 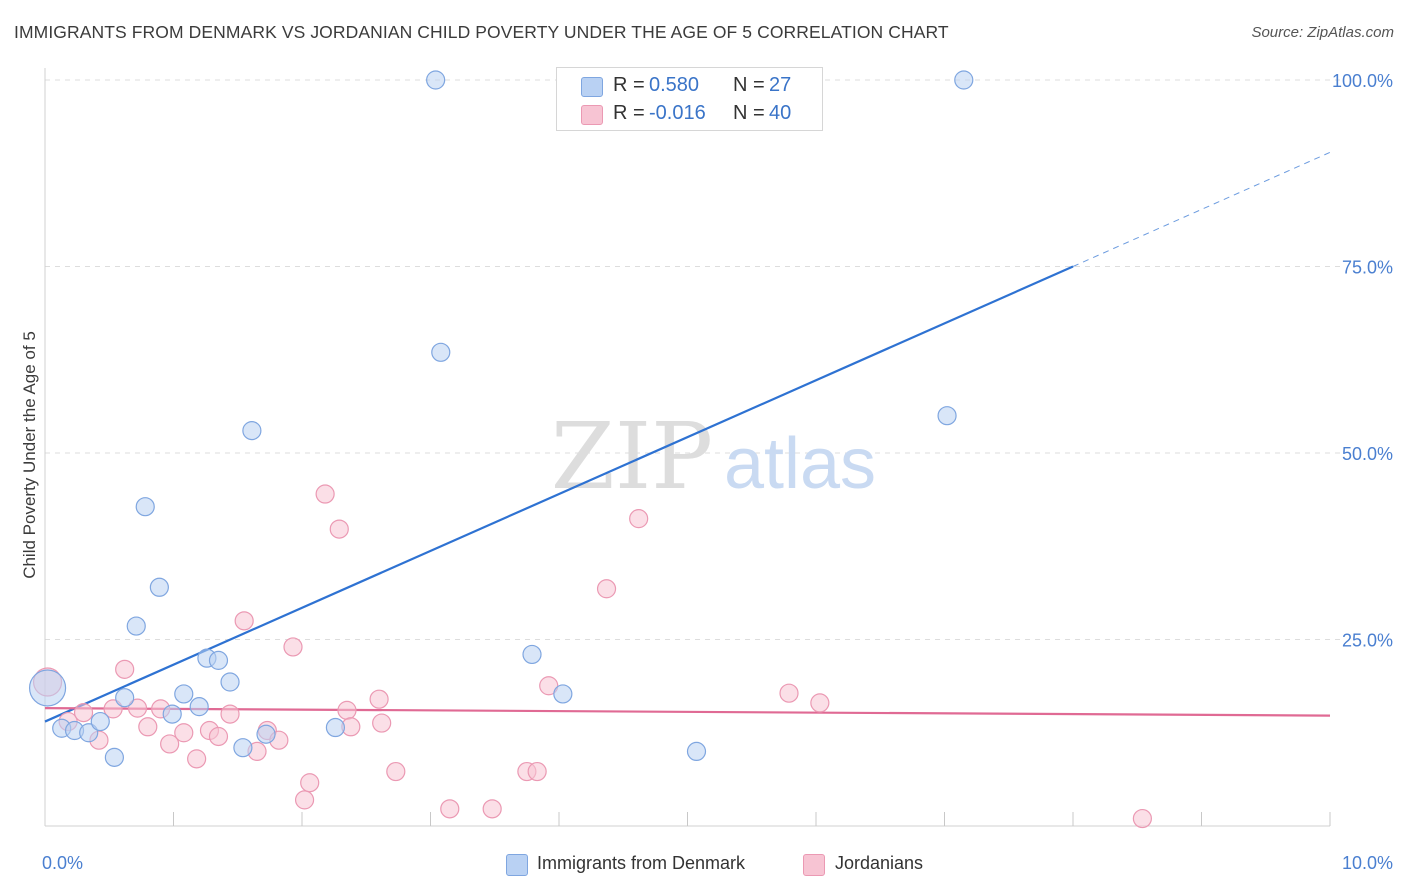 I want to click on stats-row-jordanians: R = -0.016 N = 40, so click(x=689, y=114).